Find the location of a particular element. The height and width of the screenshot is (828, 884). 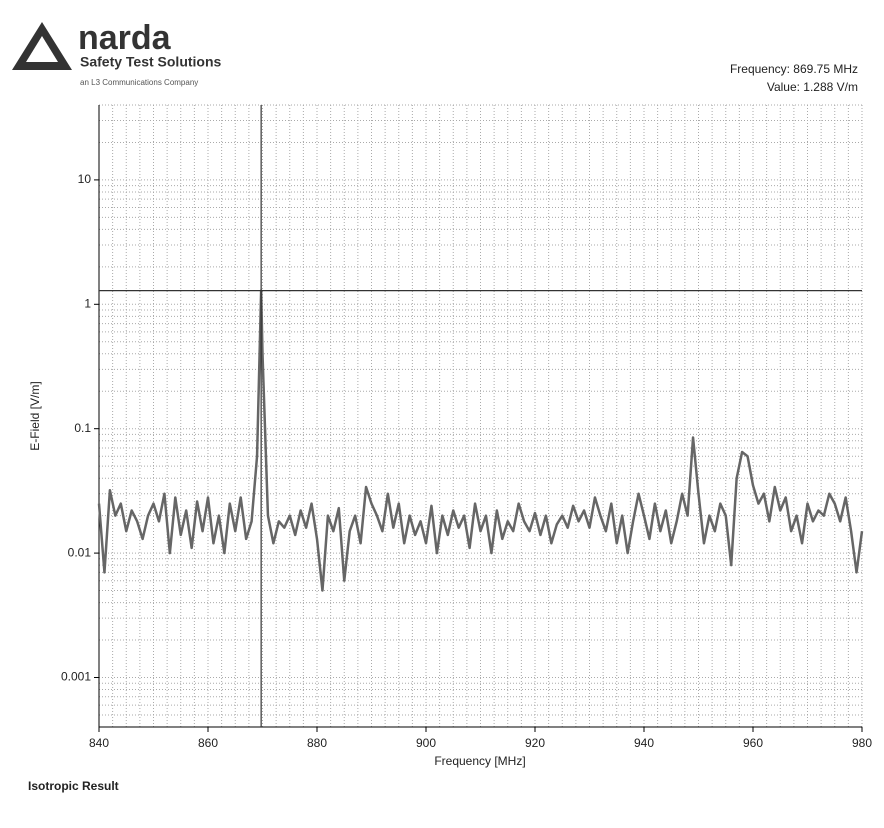

x-tick-label: 940 is located at coordinates (644, 743).